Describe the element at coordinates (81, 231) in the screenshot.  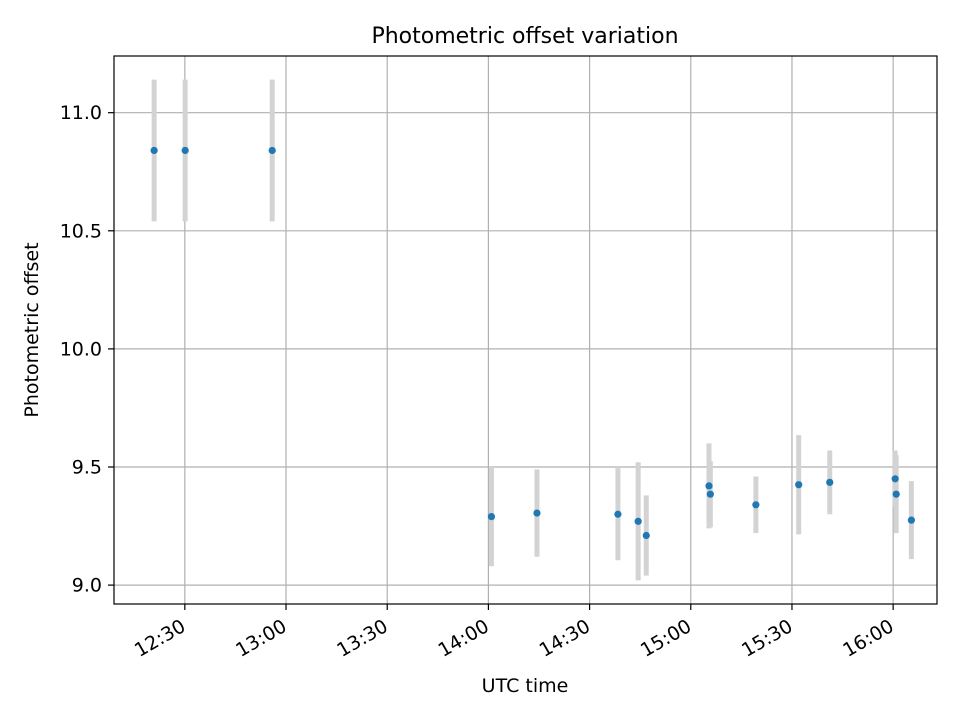
I see `y-tick-label: 10.5` at that location.